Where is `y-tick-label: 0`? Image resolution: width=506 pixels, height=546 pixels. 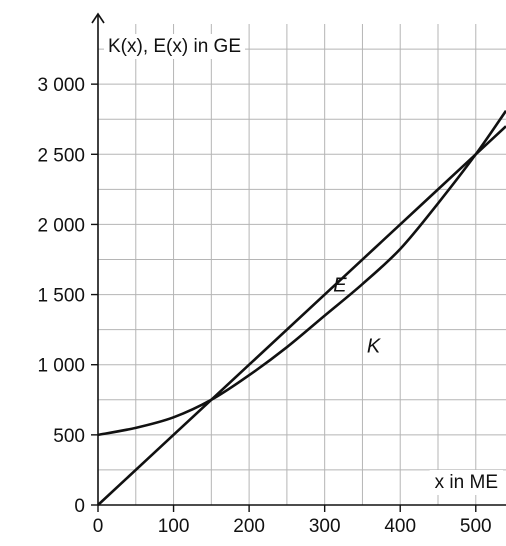
y-tick-label: 0 is located at coordinates (79, 506).